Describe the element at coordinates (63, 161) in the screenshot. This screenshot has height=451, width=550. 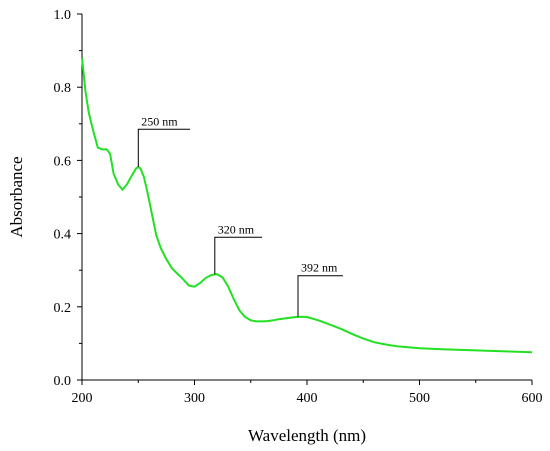
I see `y-tick-label: 0.6` at that location.